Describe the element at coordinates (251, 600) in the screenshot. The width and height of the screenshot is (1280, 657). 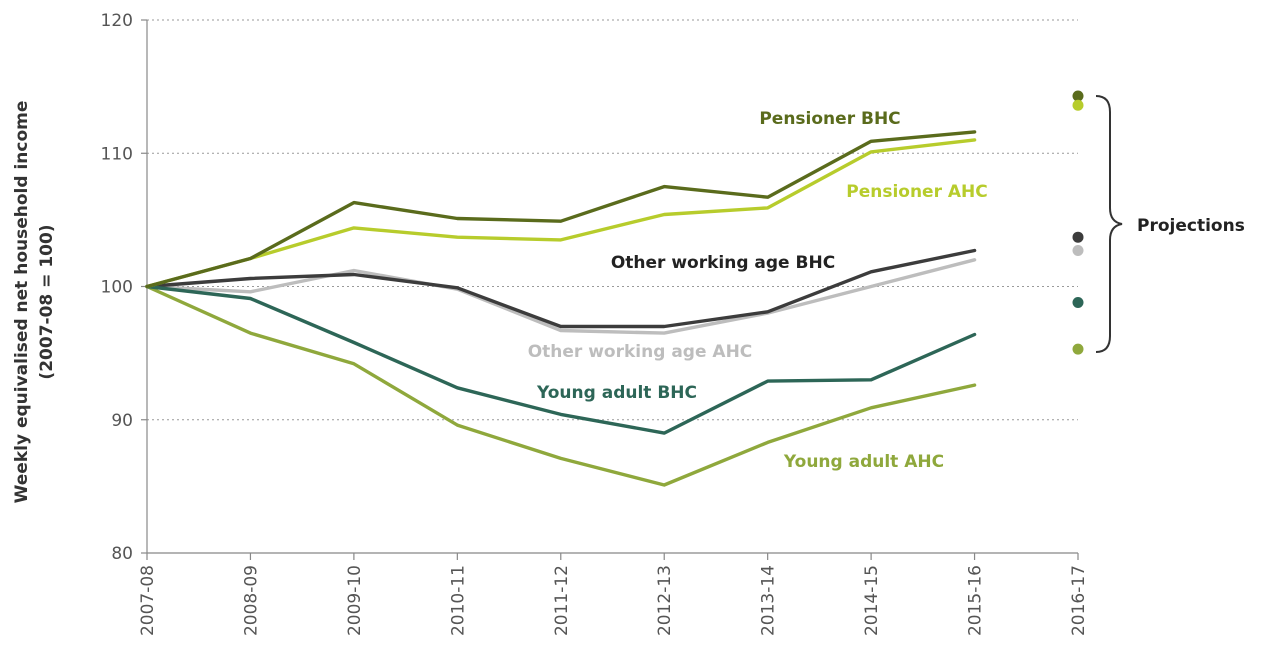
I see `x-tick-label-2008-09: 2008-09` at that location.